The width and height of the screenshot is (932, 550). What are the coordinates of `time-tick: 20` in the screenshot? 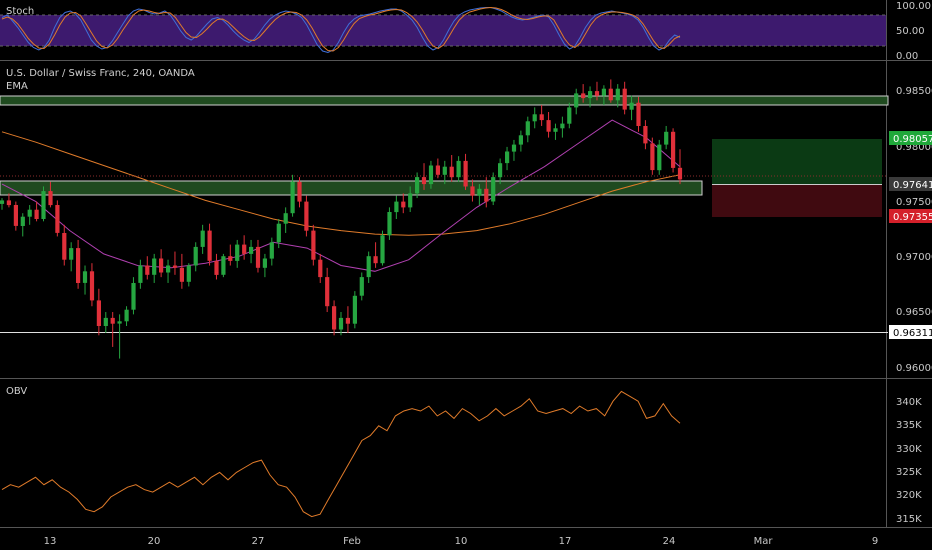 It's located at (154, 541).